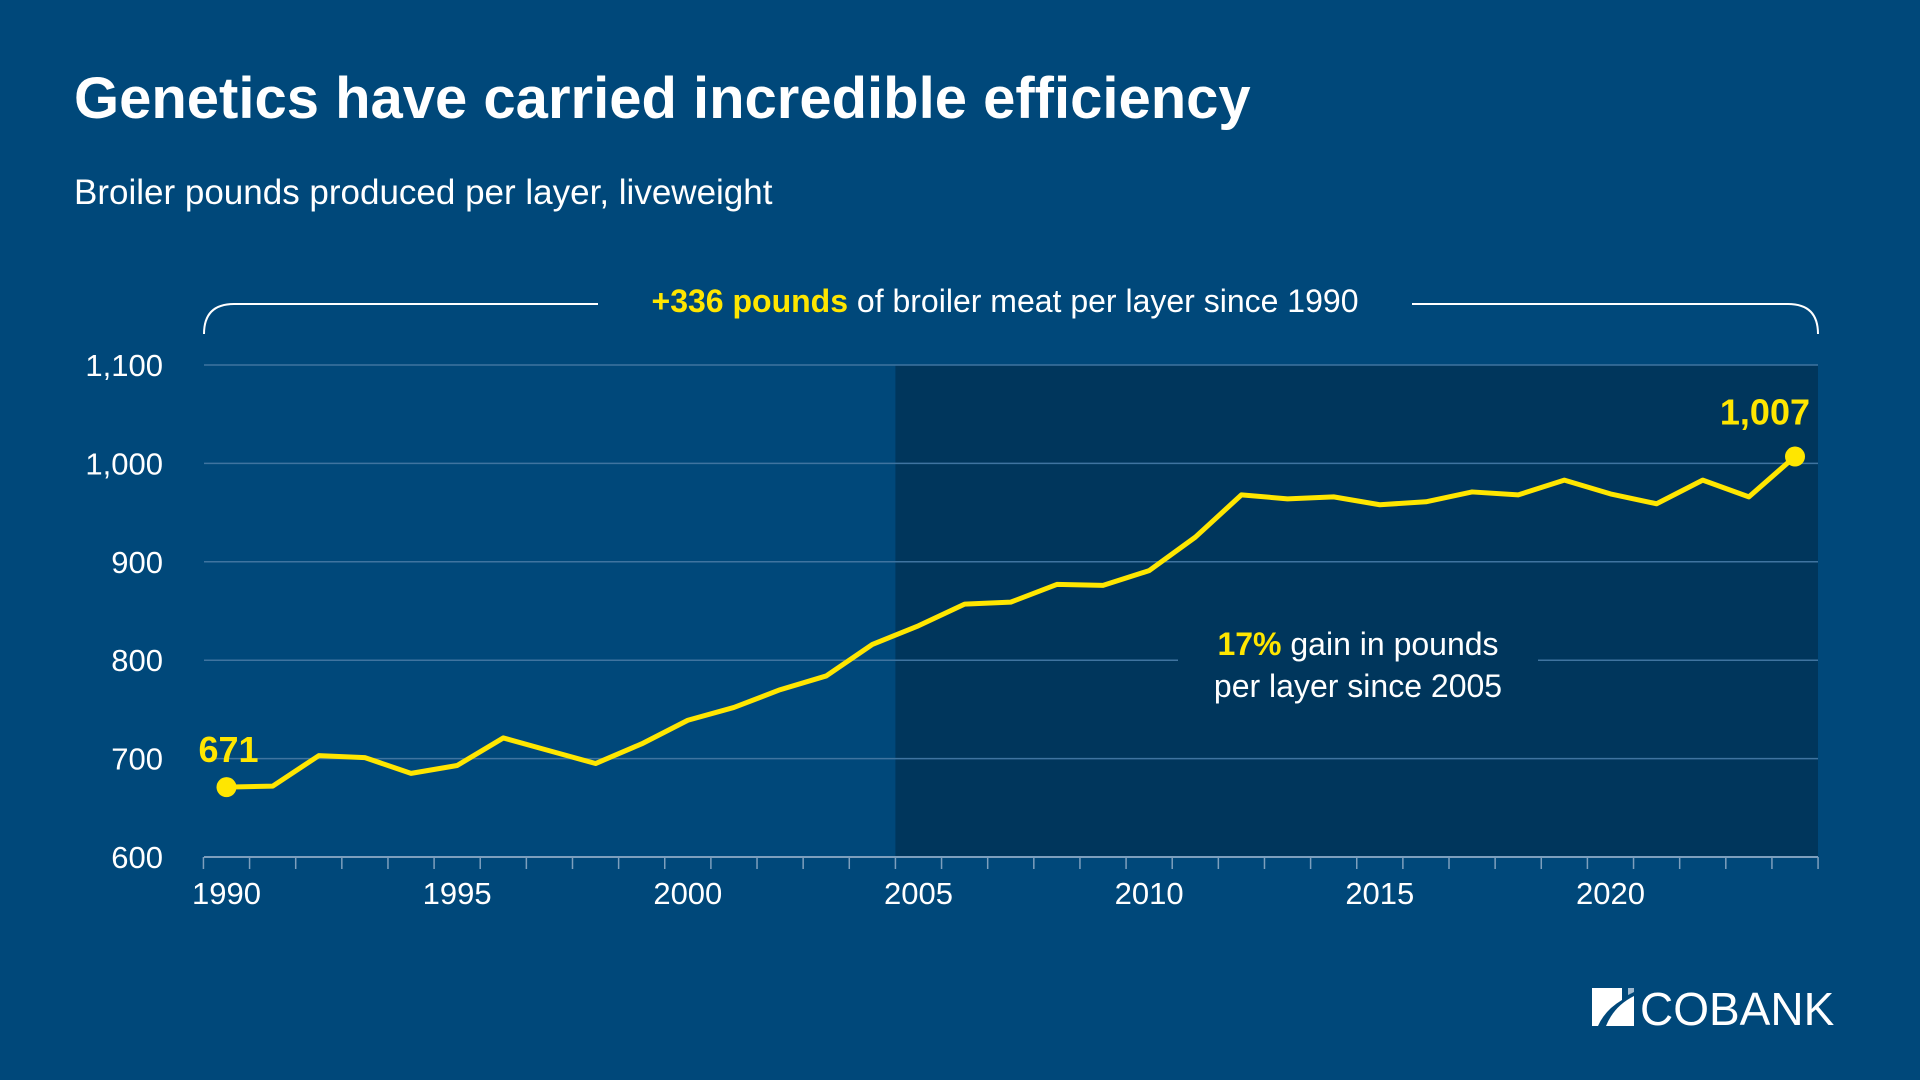 The width and height of the screenshot is (1920, 1080). Describe the element at coordinates (1379, 893) in the screenshot. I see `x-tick-label: 2015` at that location.